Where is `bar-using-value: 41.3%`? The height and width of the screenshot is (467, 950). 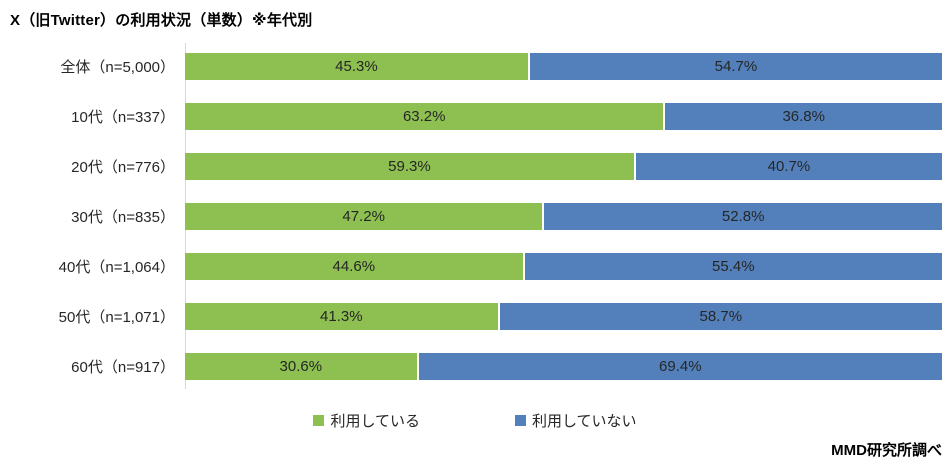
bar-using-value: 41.3% is located at coordinates (341, 316).